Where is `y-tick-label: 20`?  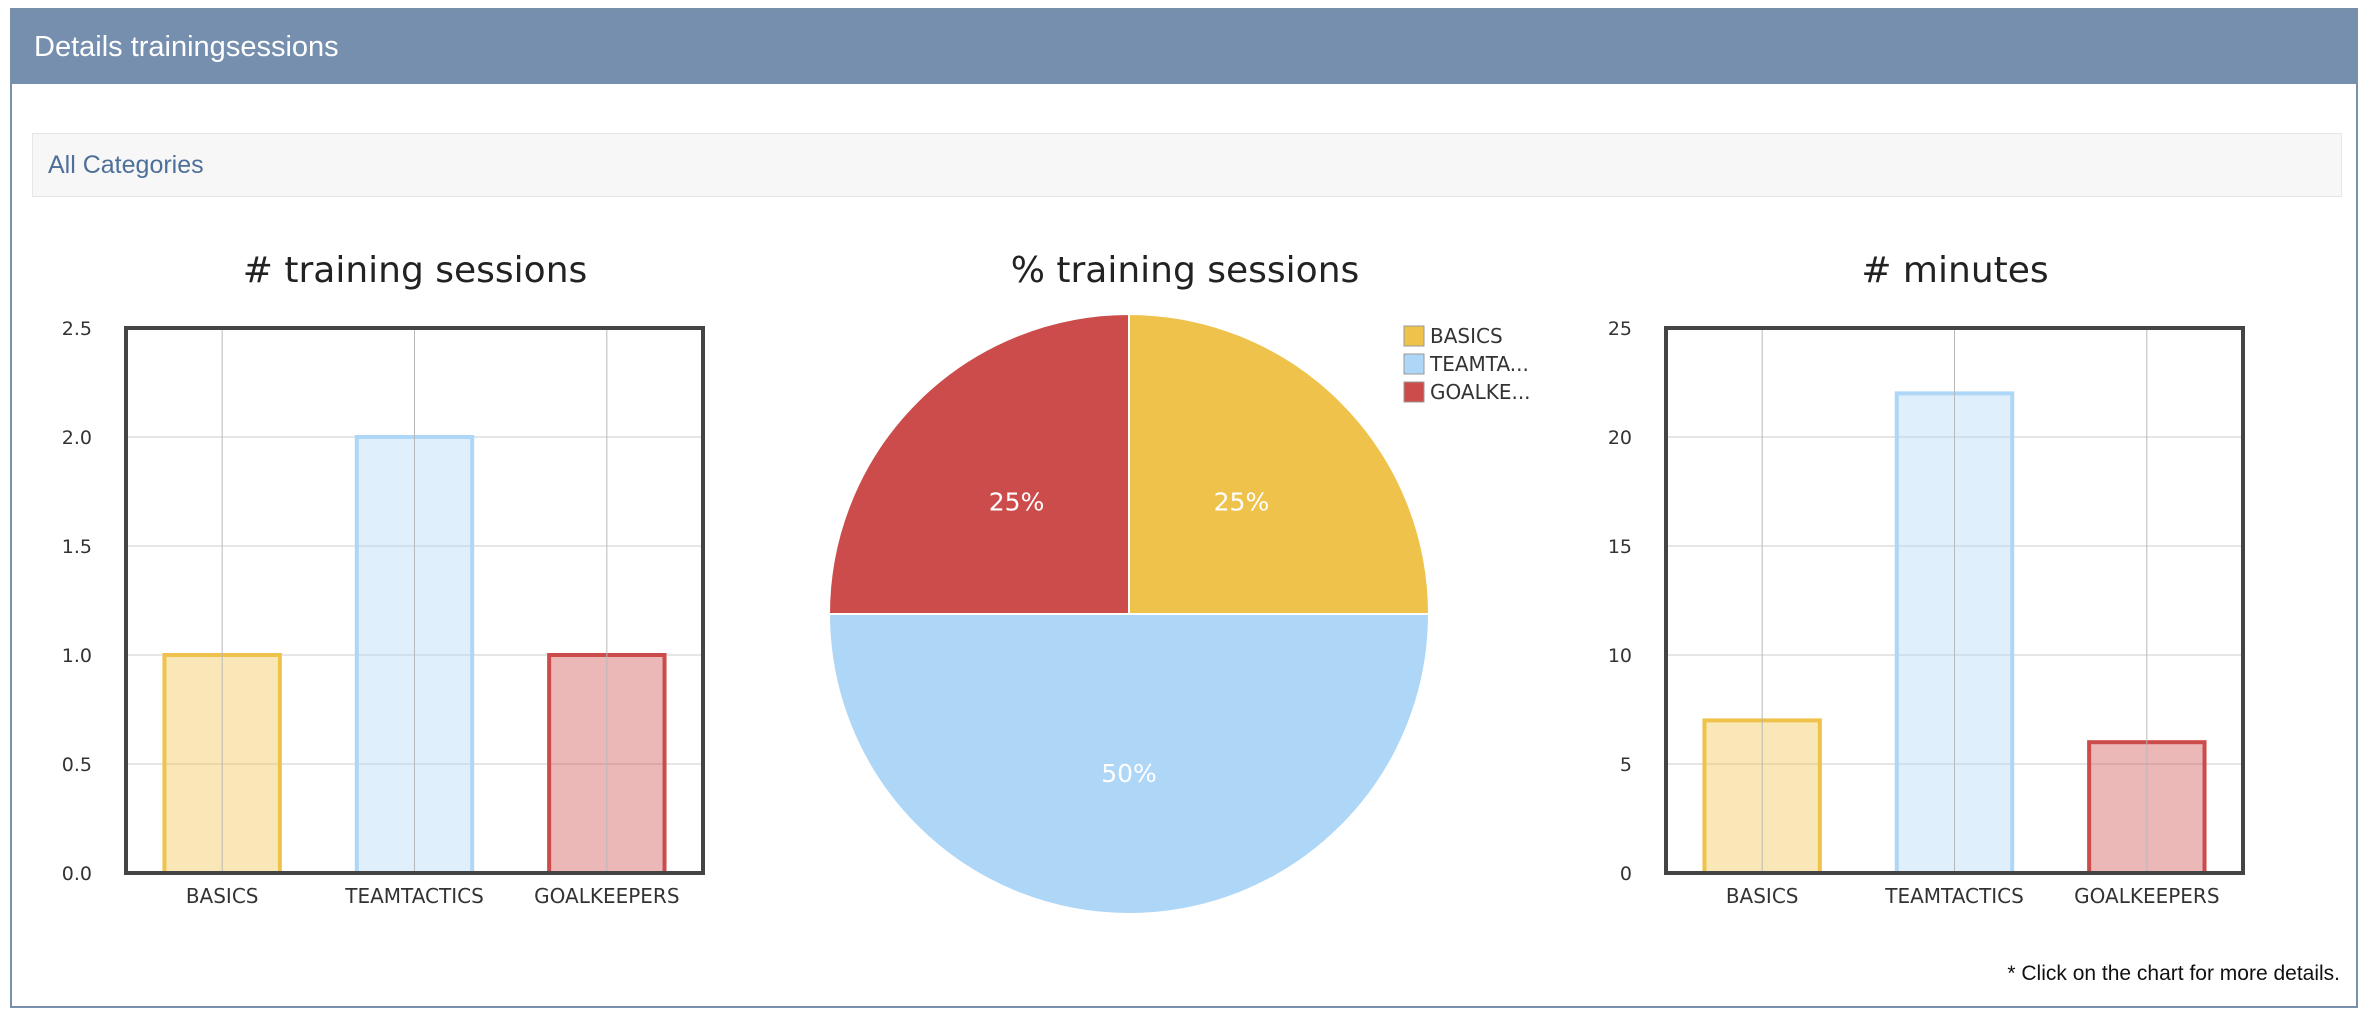 y-tick-label: 20 is located at coordinates (1620, 438).